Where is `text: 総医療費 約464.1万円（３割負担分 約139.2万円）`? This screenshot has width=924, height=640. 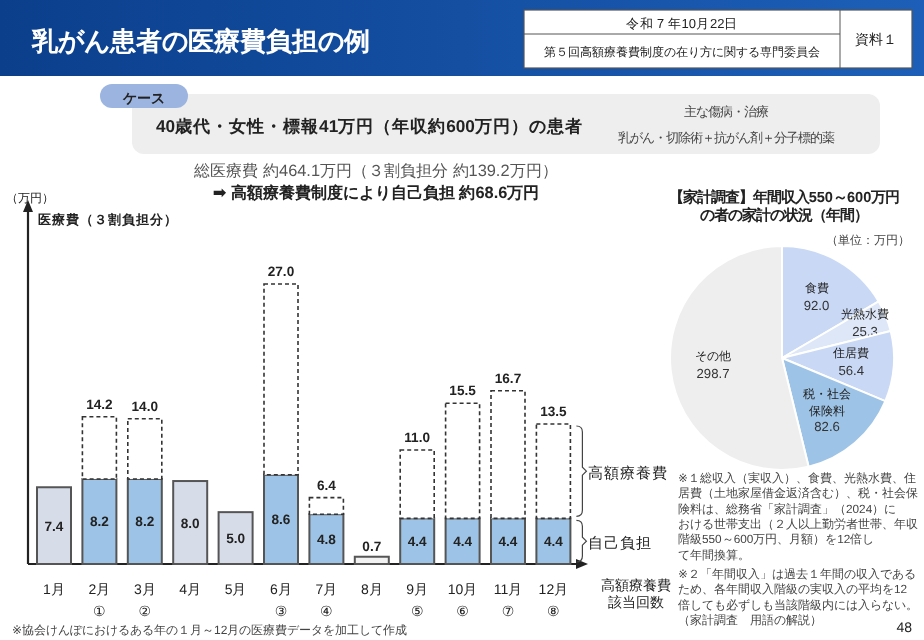
text: 総医療費 約464.1万円（３割負担分 約139.2万円） is located at coordinates (375, 171).